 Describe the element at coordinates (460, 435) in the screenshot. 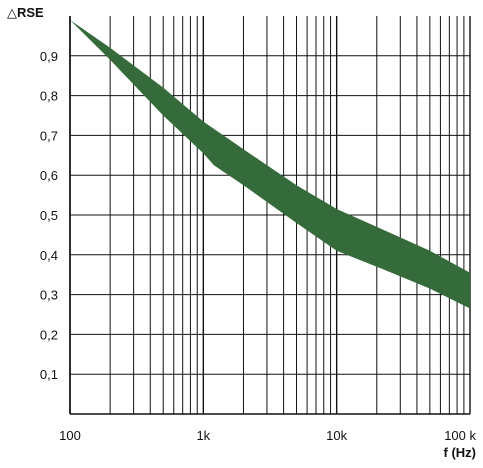

I see `x-tick-label: 100 k` at that location.